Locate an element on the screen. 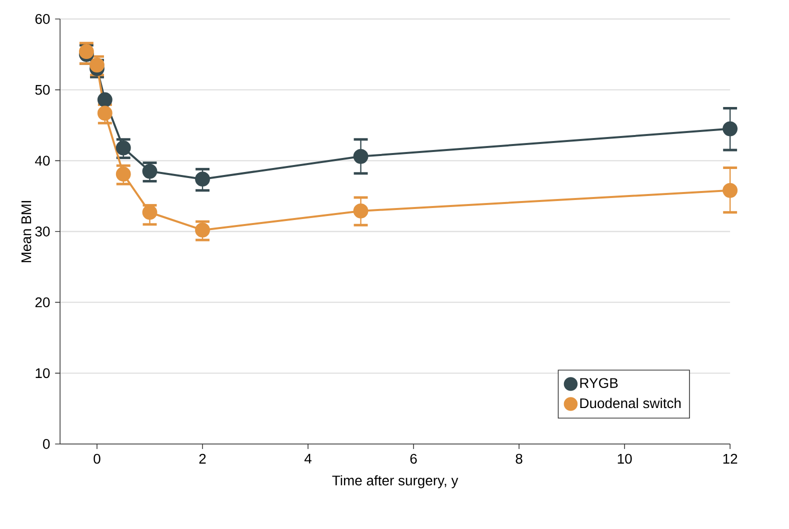  x-tick-label: 2 is located at coordinates (202, 459).